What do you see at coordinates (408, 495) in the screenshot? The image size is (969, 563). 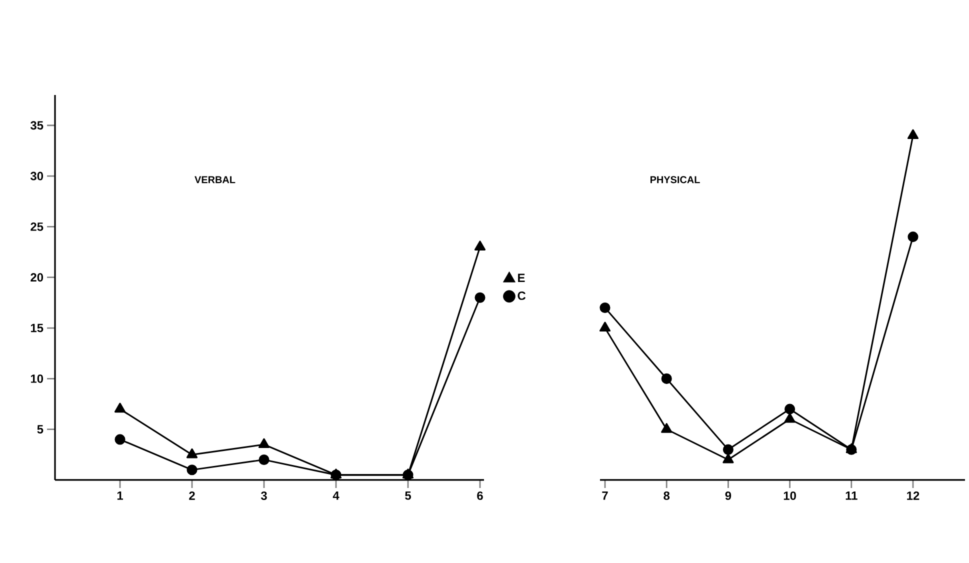 I see `x-tick-label: 5` at bounding box center [408, 495].